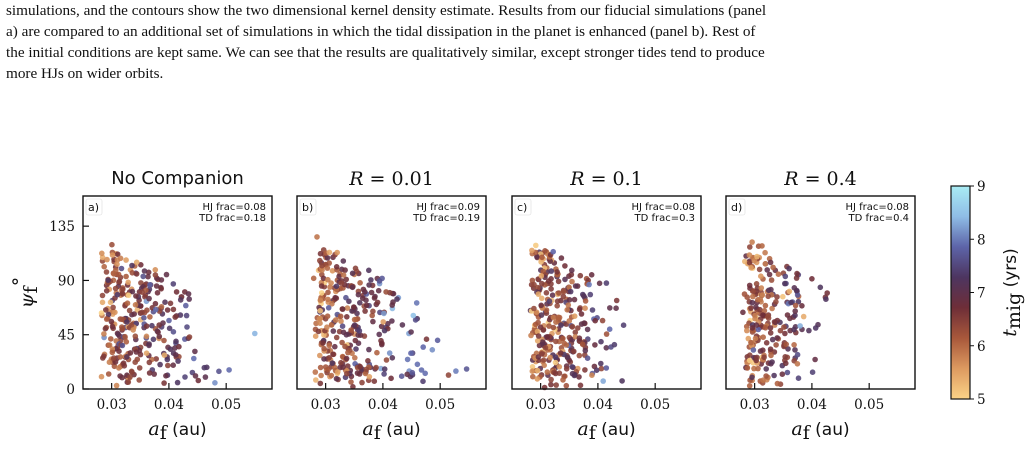 This screenshot has height=472, width=1036. What do you see at coordinates (25, 292) in the screenshot?
I see `y-axis-label: ψf°` at bounding box center [25, 292].